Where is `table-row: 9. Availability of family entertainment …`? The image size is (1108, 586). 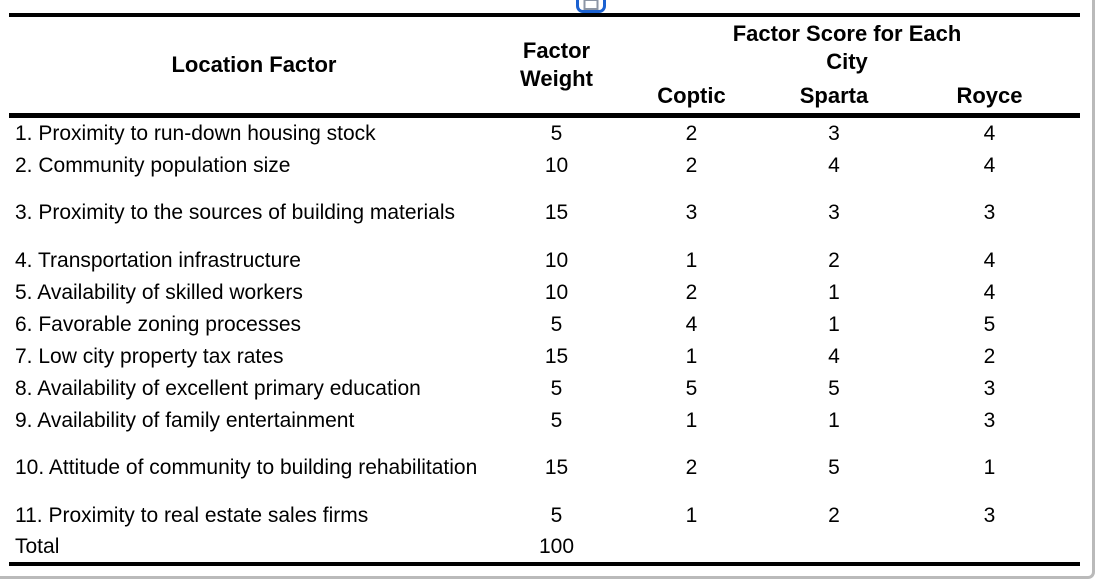 table-row: 9. Availability of family entertainment … is located at coordinates (544, 420).